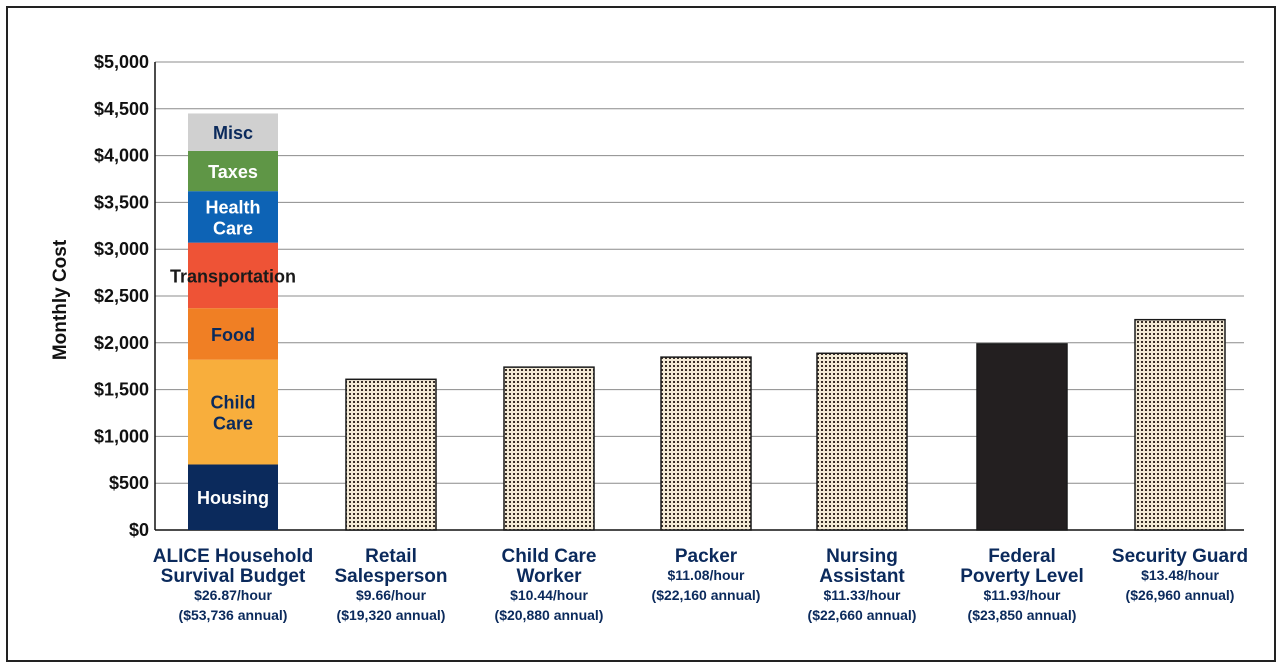  I want to click on y-tick-label: $2,500, so click(121, 296).